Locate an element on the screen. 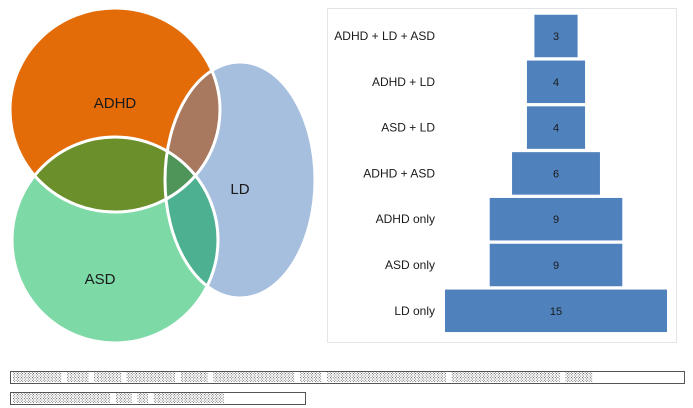 Image resolution: width=693 pixels, height=408 pixels. venn-overlap-adhd-ld is located at coordinates (192, 137).